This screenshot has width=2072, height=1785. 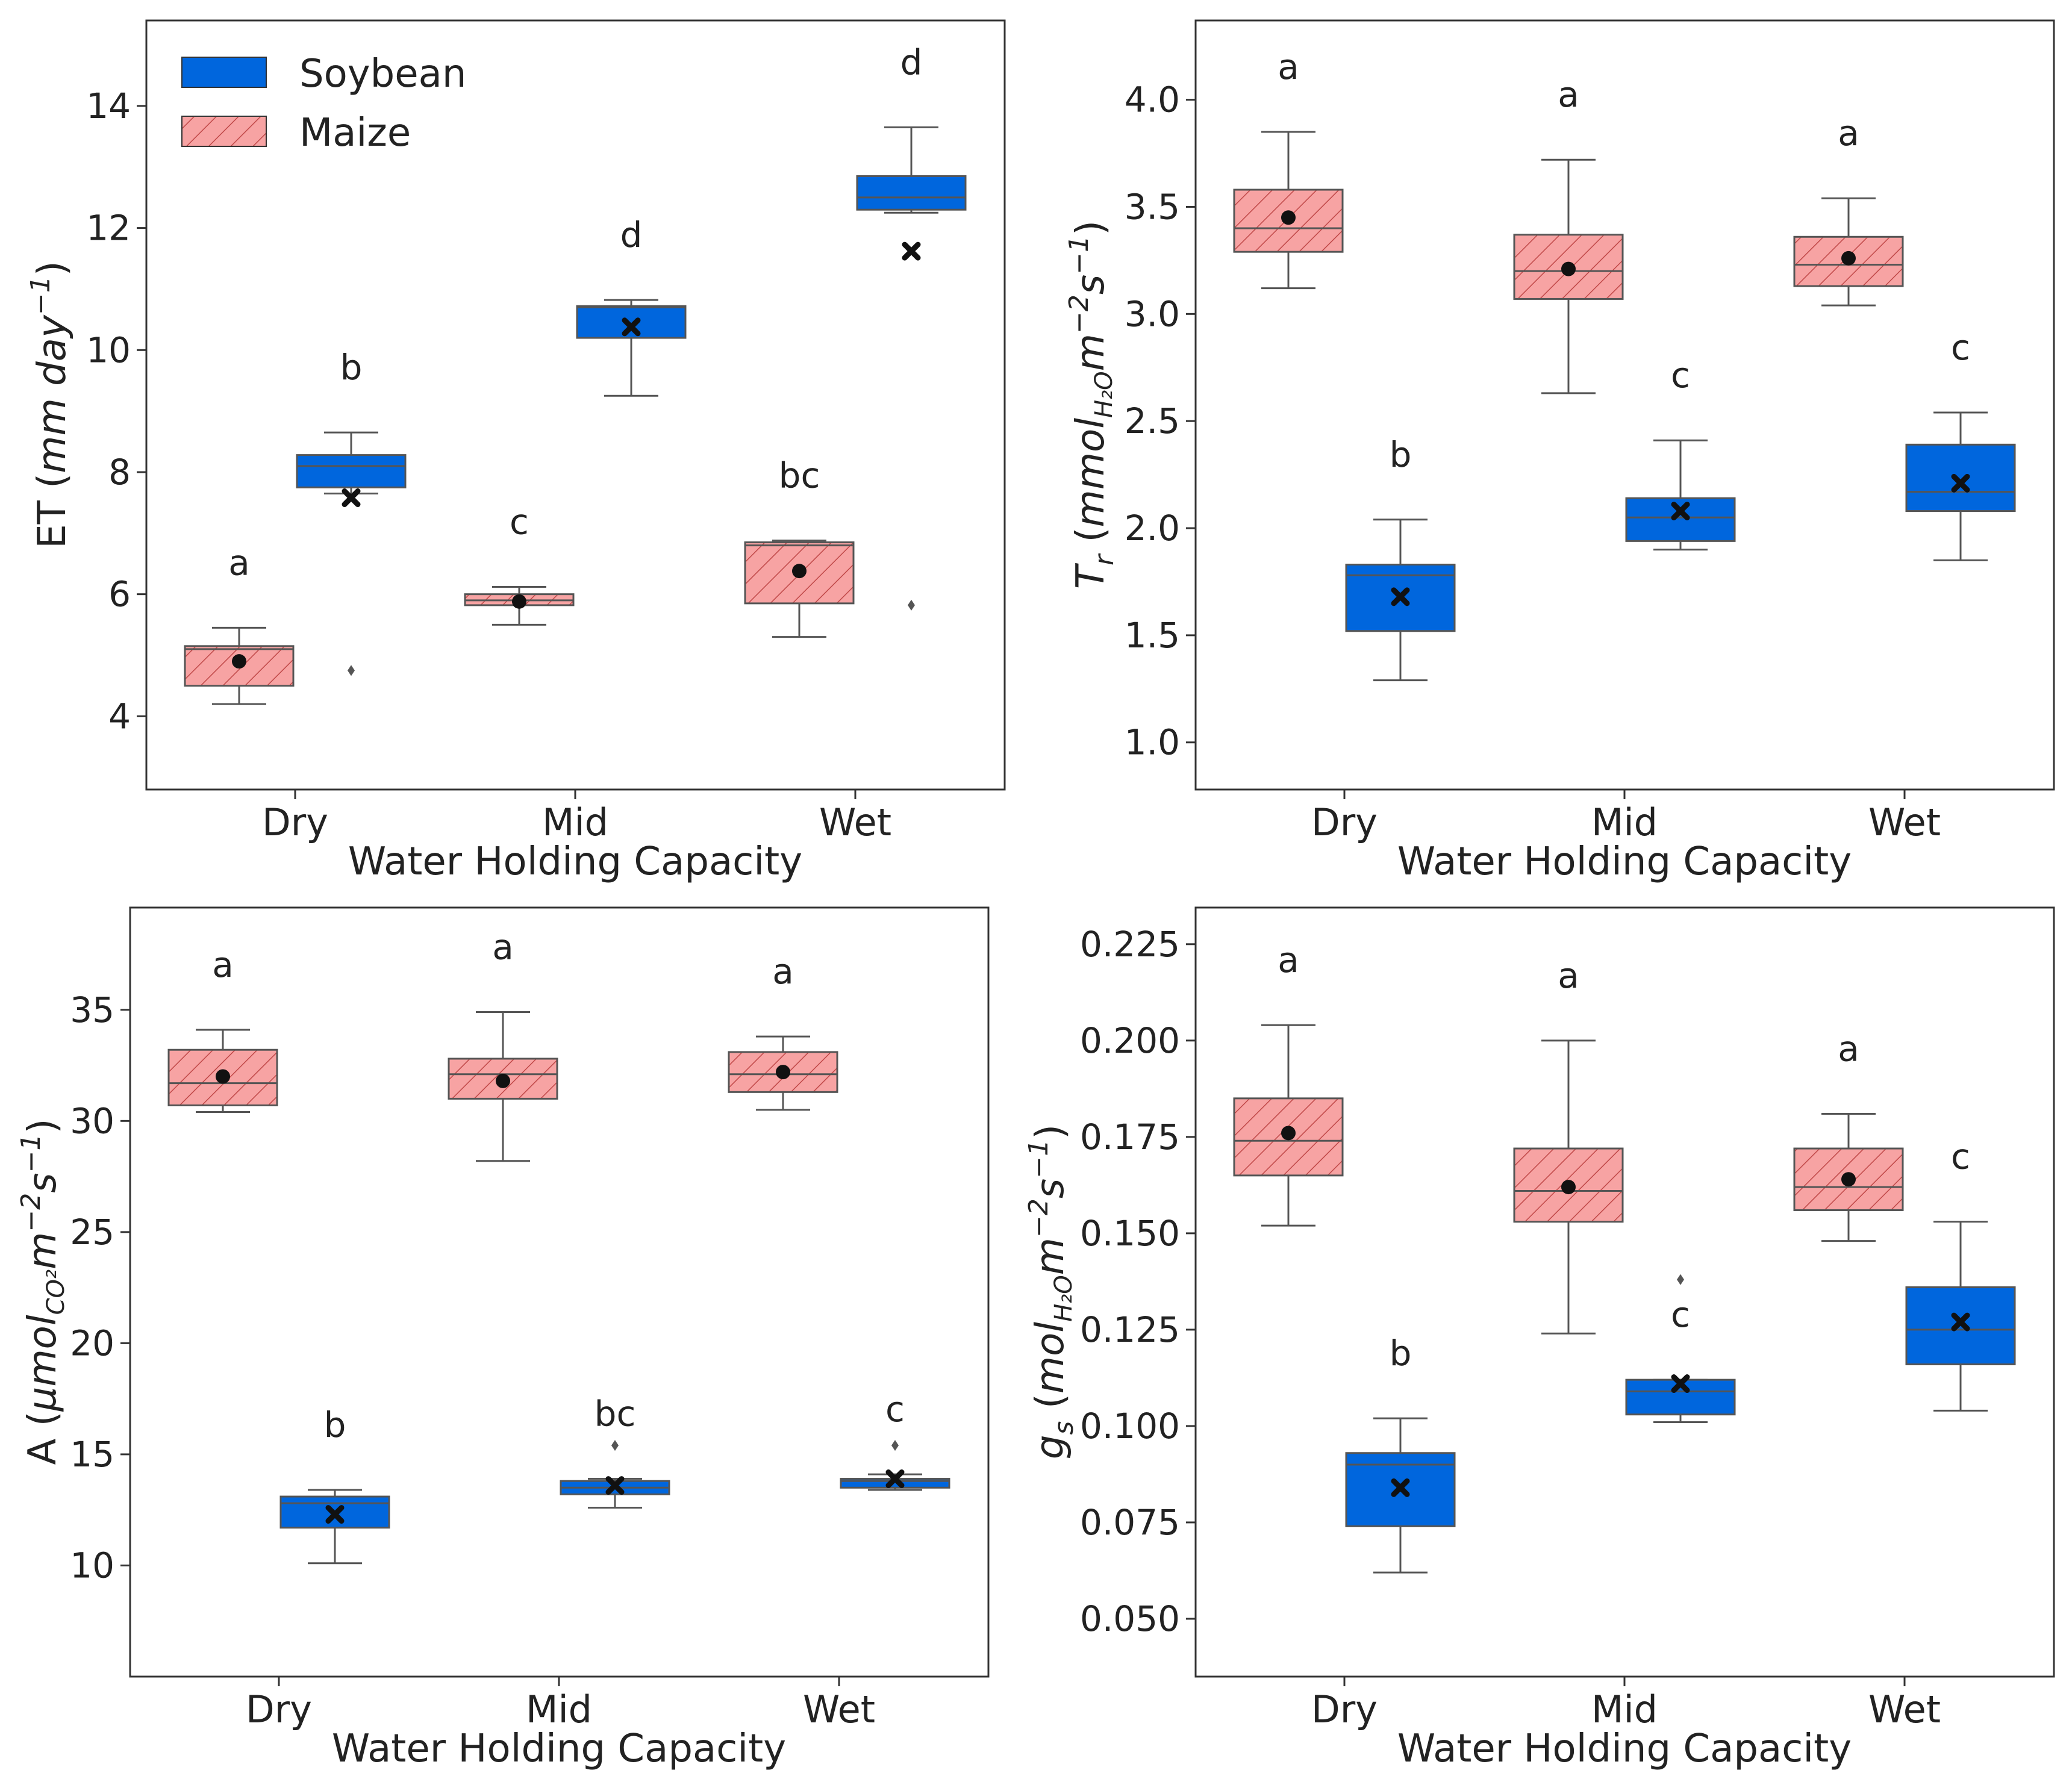 I want to click on tr-maize-box: a, so click(x=1848, y=210).